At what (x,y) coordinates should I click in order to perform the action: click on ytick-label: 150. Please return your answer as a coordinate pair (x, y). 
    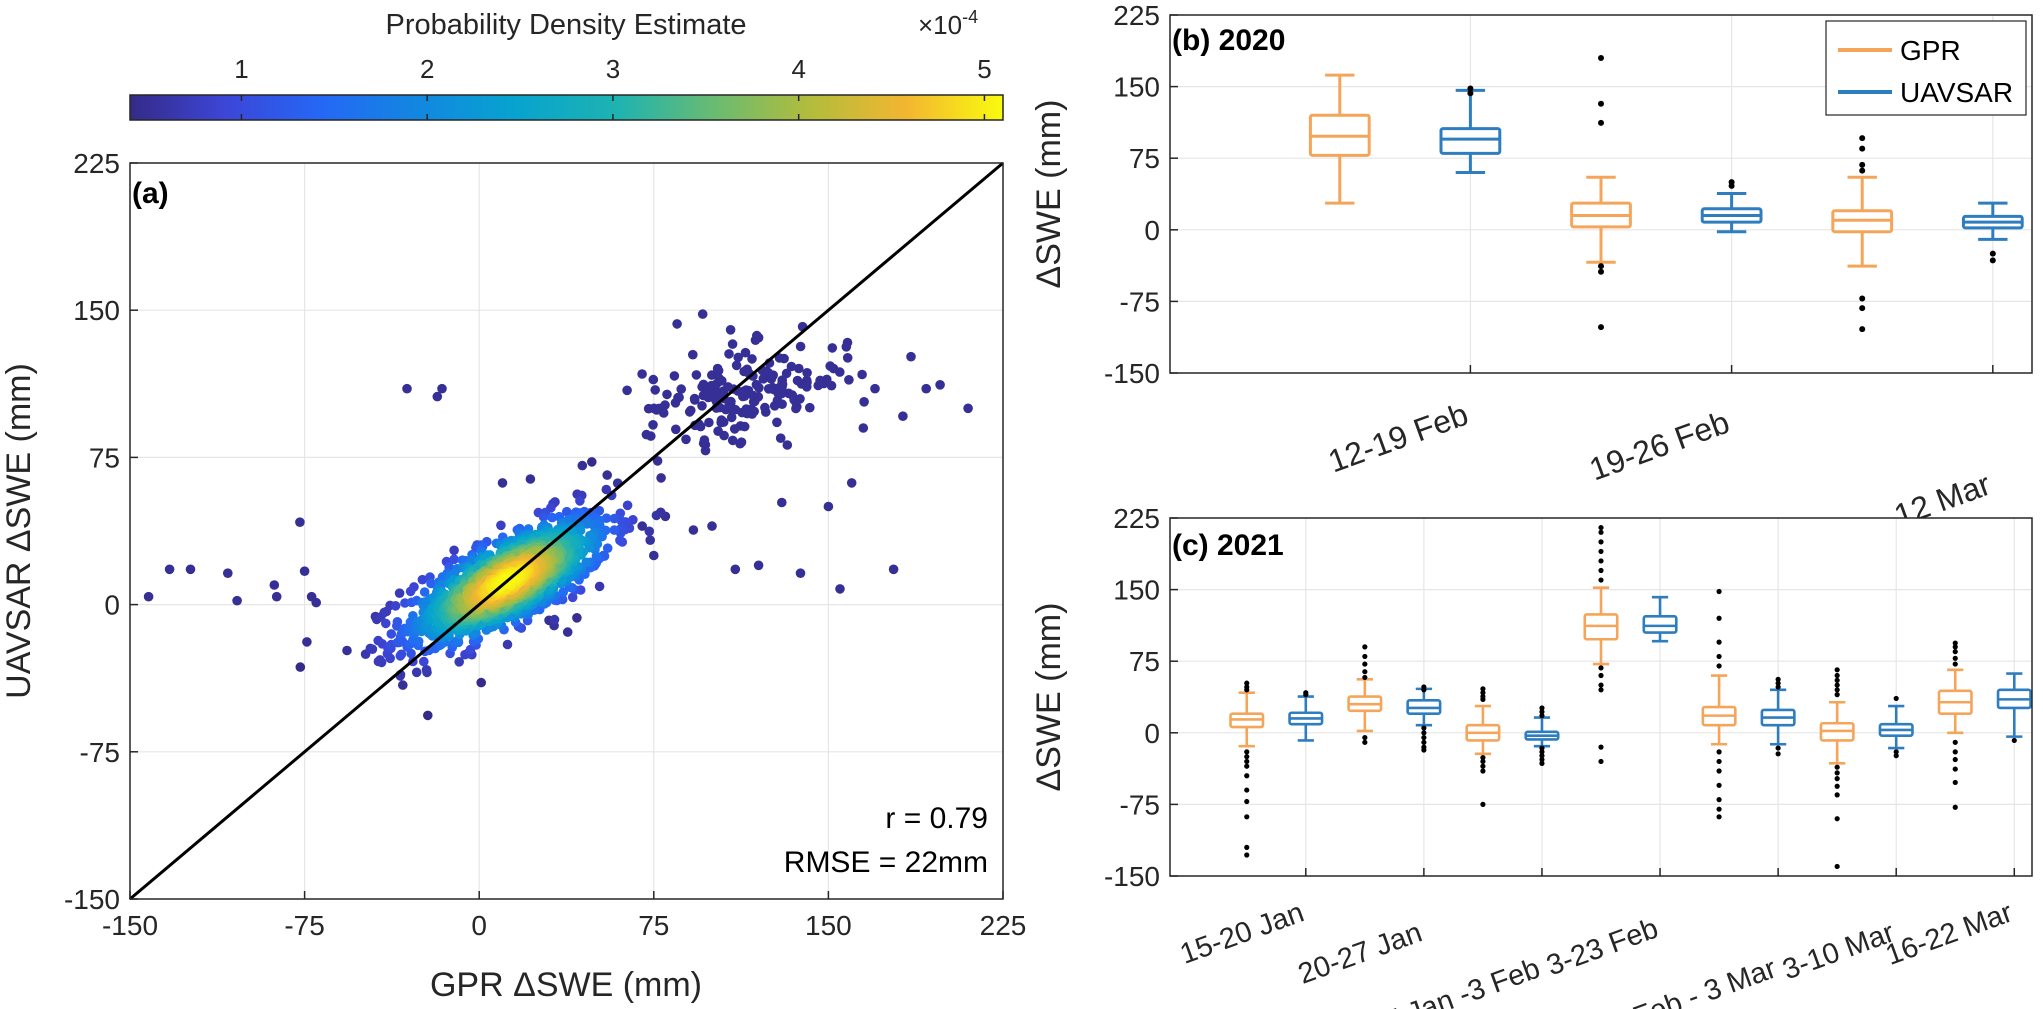
    Looking at the image, I should click on (1136, 87).